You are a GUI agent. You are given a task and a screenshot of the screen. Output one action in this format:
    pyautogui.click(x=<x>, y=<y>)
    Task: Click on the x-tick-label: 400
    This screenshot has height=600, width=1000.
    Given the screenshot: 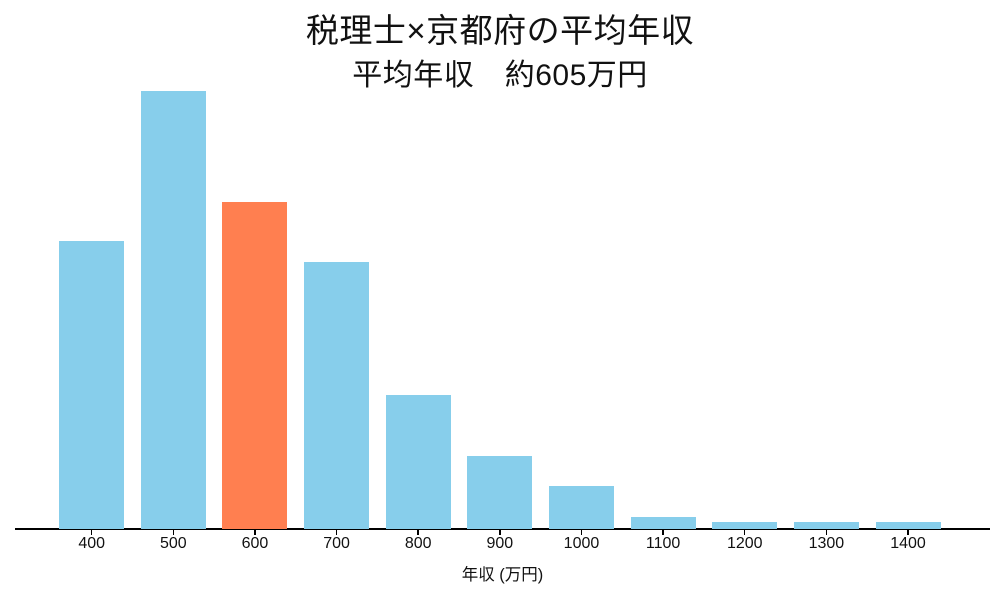 What is the action you would take?
    pyautogui.click(x=92, y=543)
    